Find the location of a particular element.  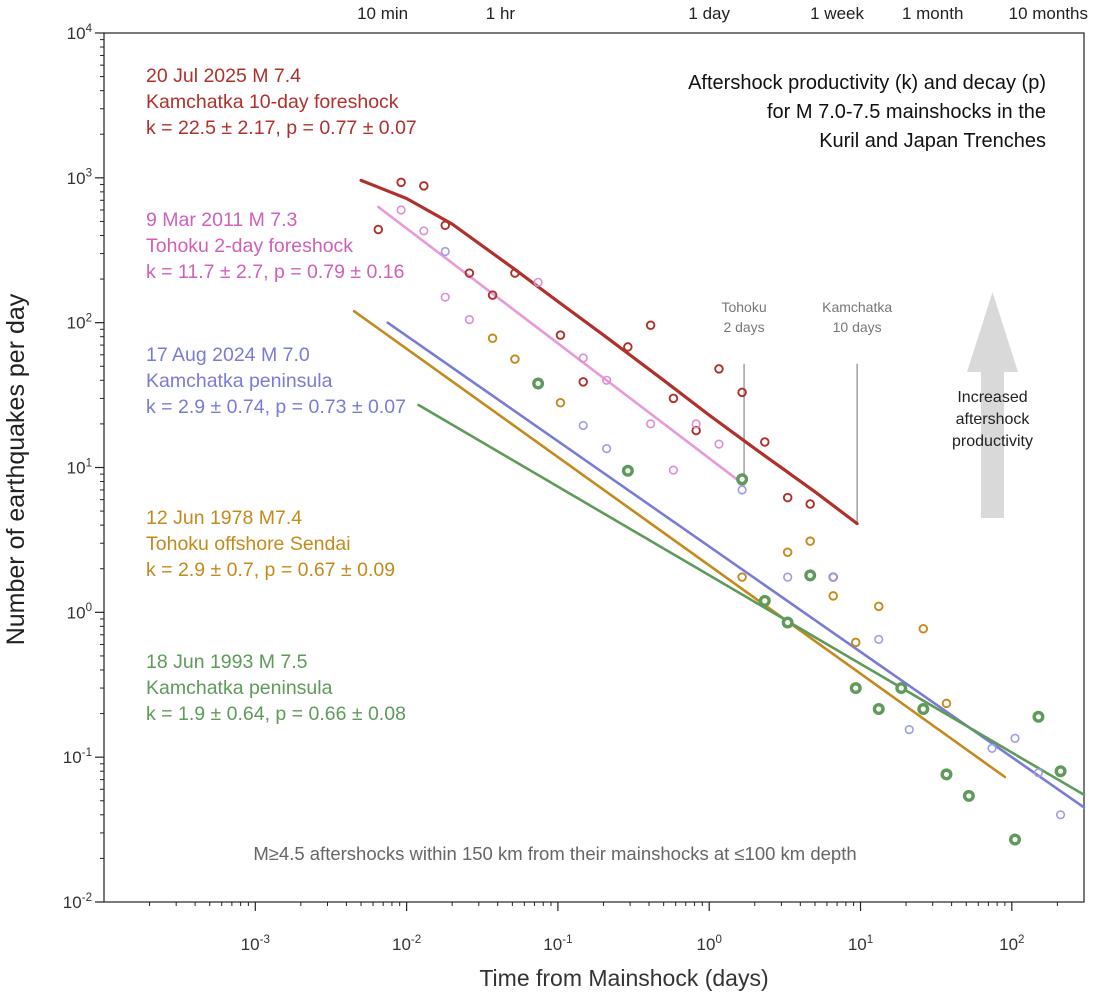

y-tick-label-exp: 2 is located at coordinates (89, 319).